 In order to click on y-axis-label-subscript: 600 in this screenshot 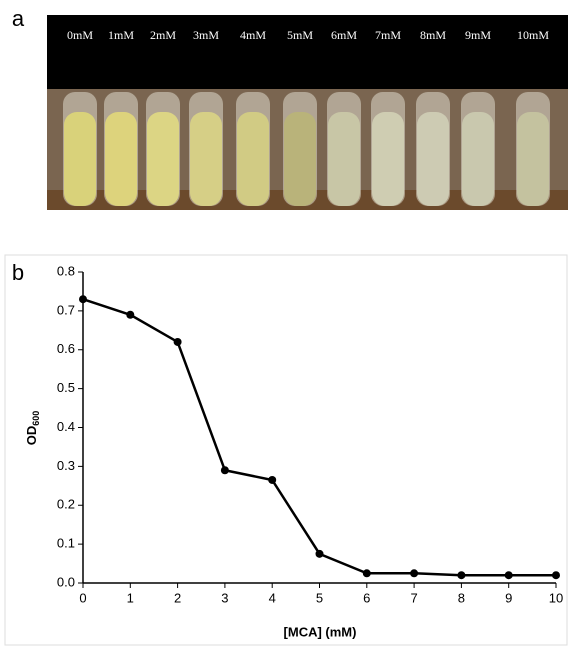, I will do `click(36, 418)`.